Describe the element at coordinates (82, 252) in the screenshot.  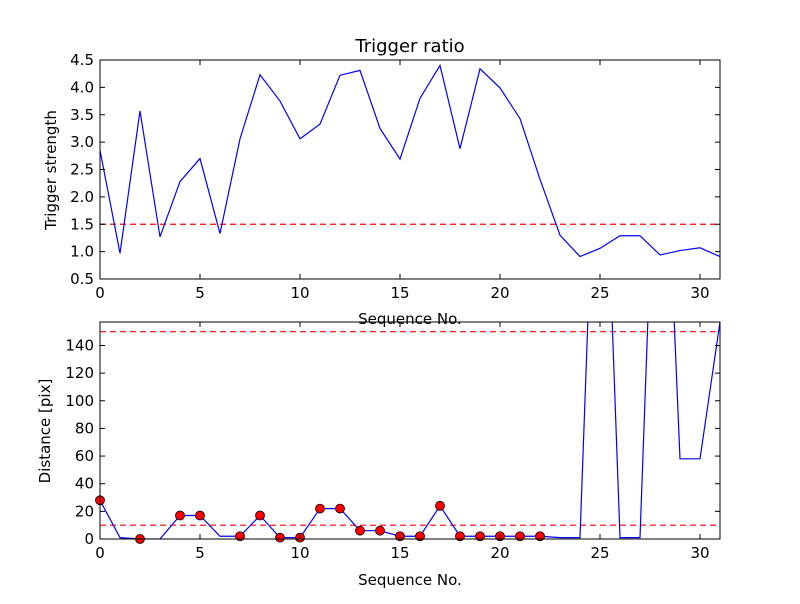
I see `y-tick-label: 1.0` at that location.